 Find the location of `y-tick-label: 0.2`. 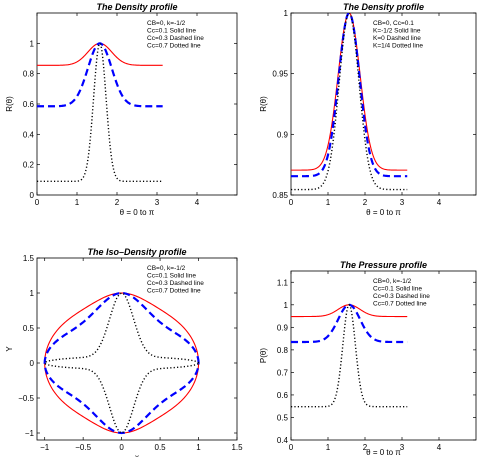

y-tick-label: 0.2 is located at coordinates (29, 165).